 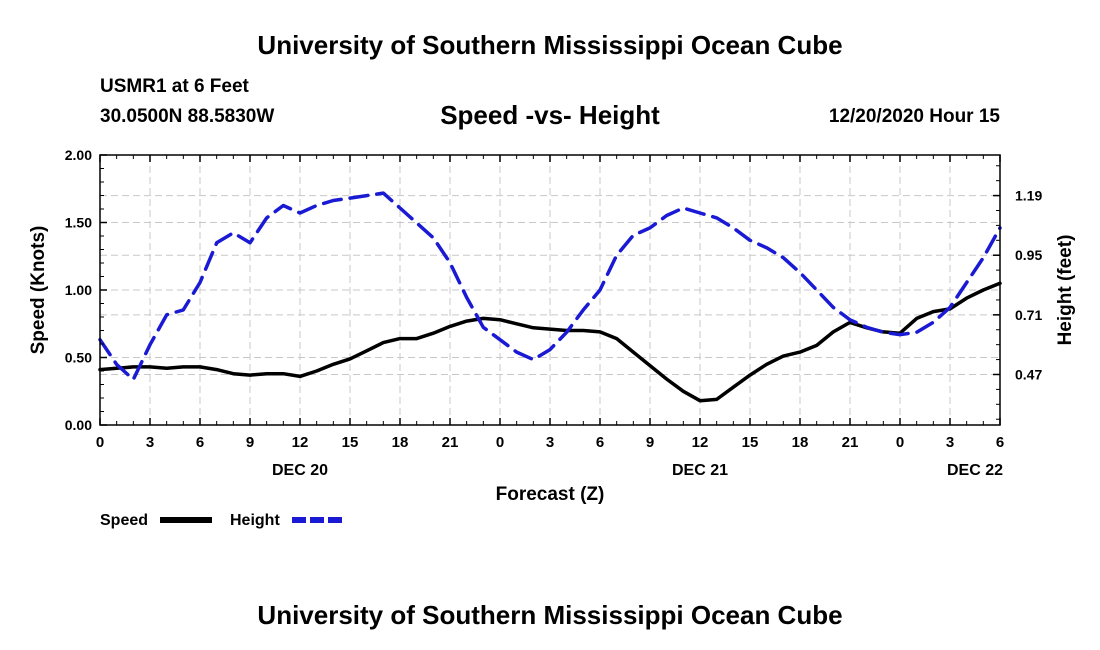 I want to click on day-label: DEC 22, so click(x=975, y=470).